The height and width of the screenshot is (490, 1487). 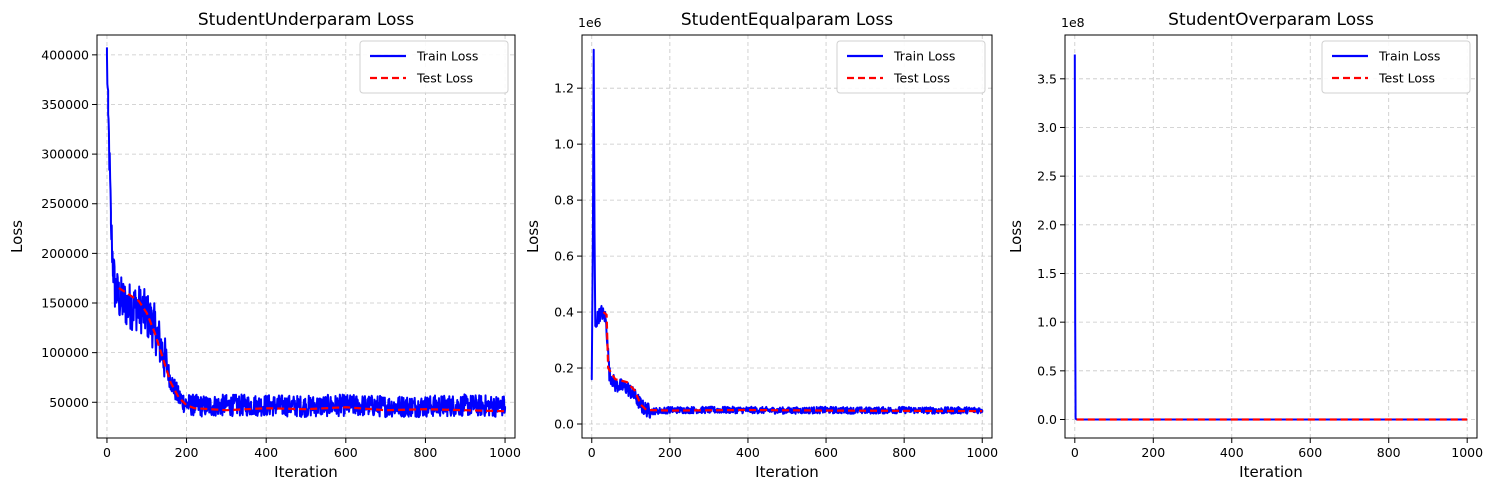 What do you see at coordinates (564, 368) in the screenshot?
I see `y-tick-label: 0.2` at bounding box center [564, 368].